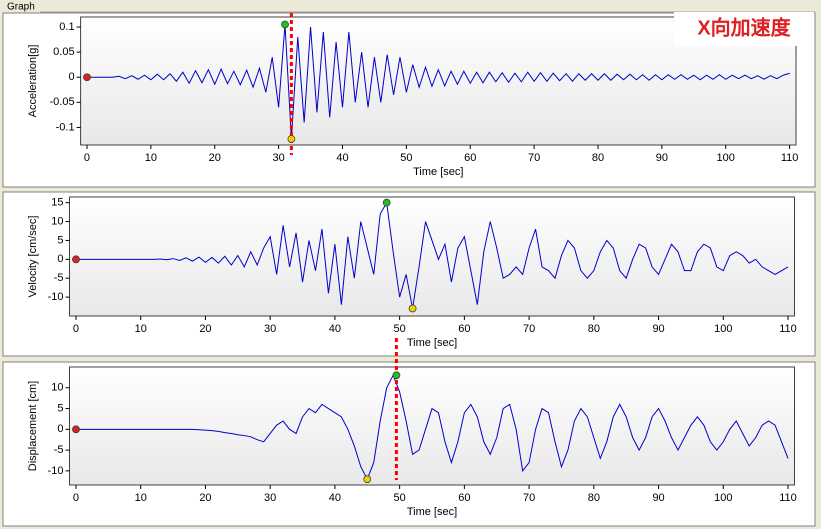 The width and height of the screenshot is (821, 529). Describe the element at coordinates (66, 27) in the screenshot. I see `y-tick-label: 0.1` at that location.